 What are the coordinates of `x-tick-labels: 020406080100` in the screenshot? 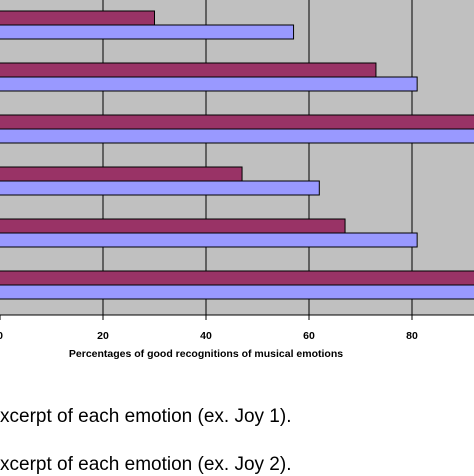 It's located at (209, 336).